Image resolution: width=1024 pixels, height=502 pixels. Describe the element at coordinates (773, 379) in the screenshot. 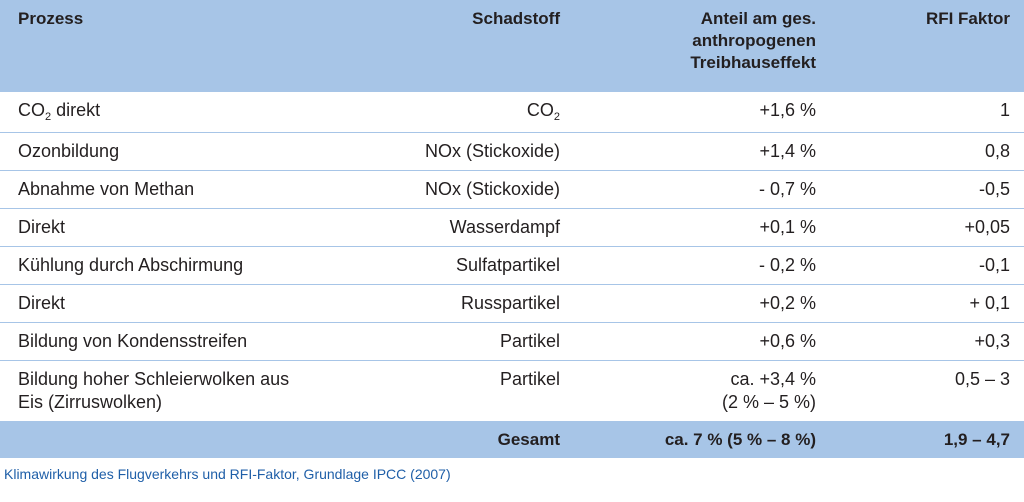

I see `anteil-line-1: ca. +3,4 %` at that location.